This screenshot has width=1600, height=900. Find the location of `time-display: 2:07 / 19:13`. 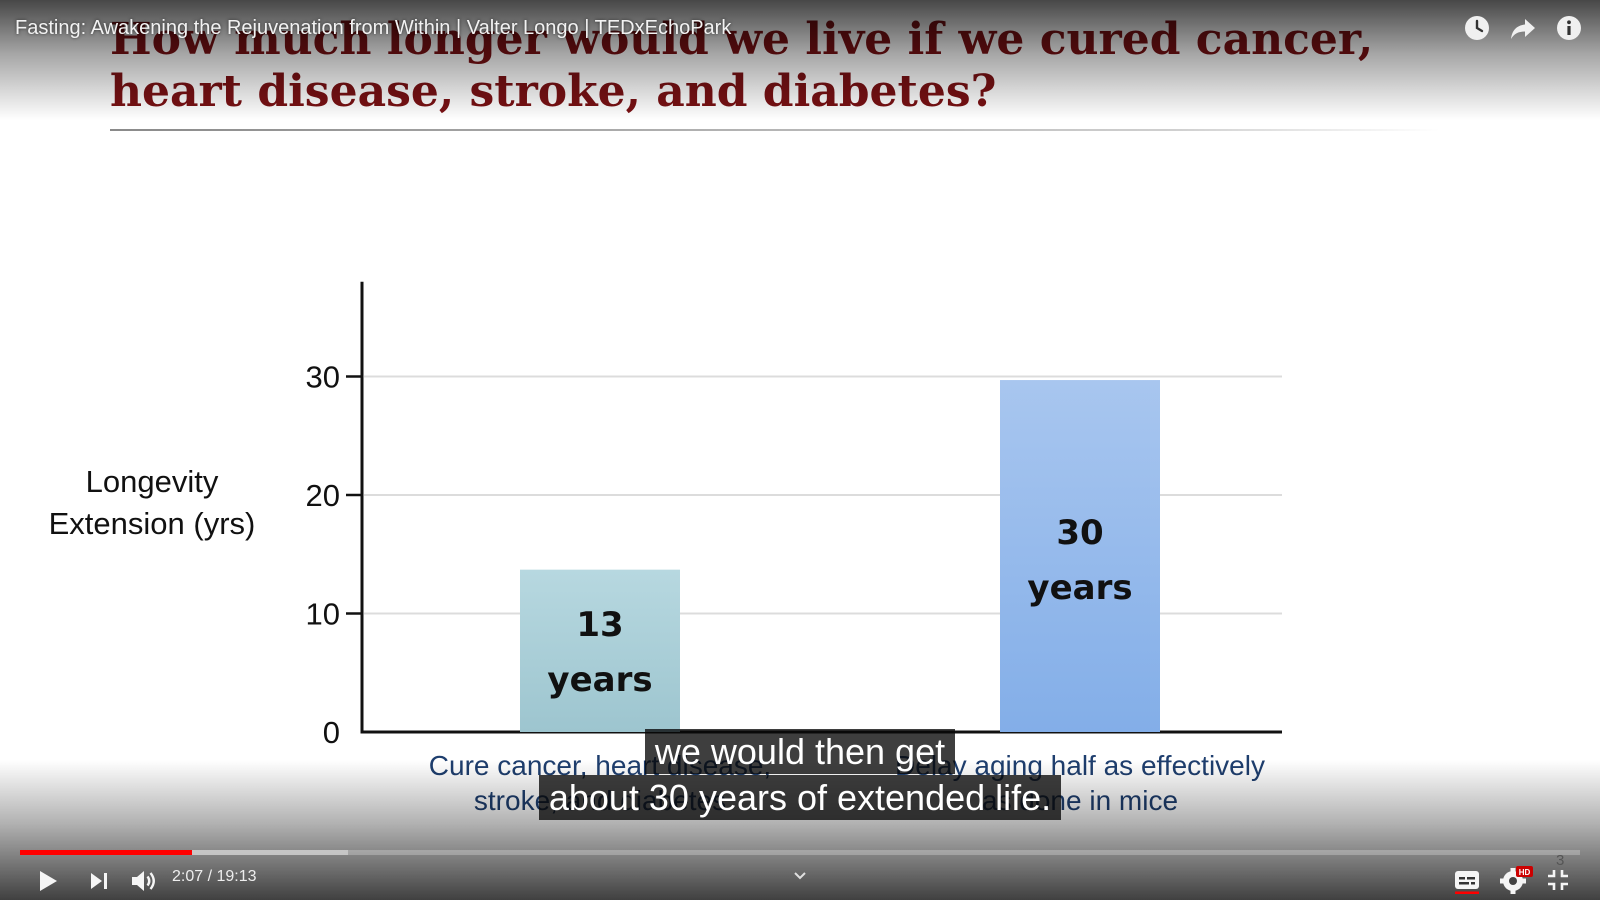

time-display: 2:07 / 19:13 is located at coordinates (214, 876).